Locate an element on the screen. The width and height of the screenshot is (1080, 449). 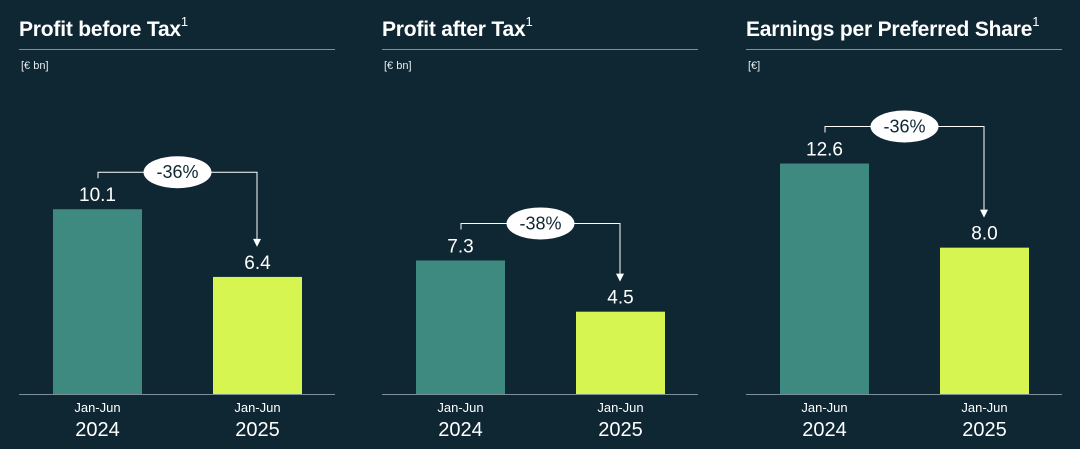
value-label: 6.4 is located at coordinates (257, 263).